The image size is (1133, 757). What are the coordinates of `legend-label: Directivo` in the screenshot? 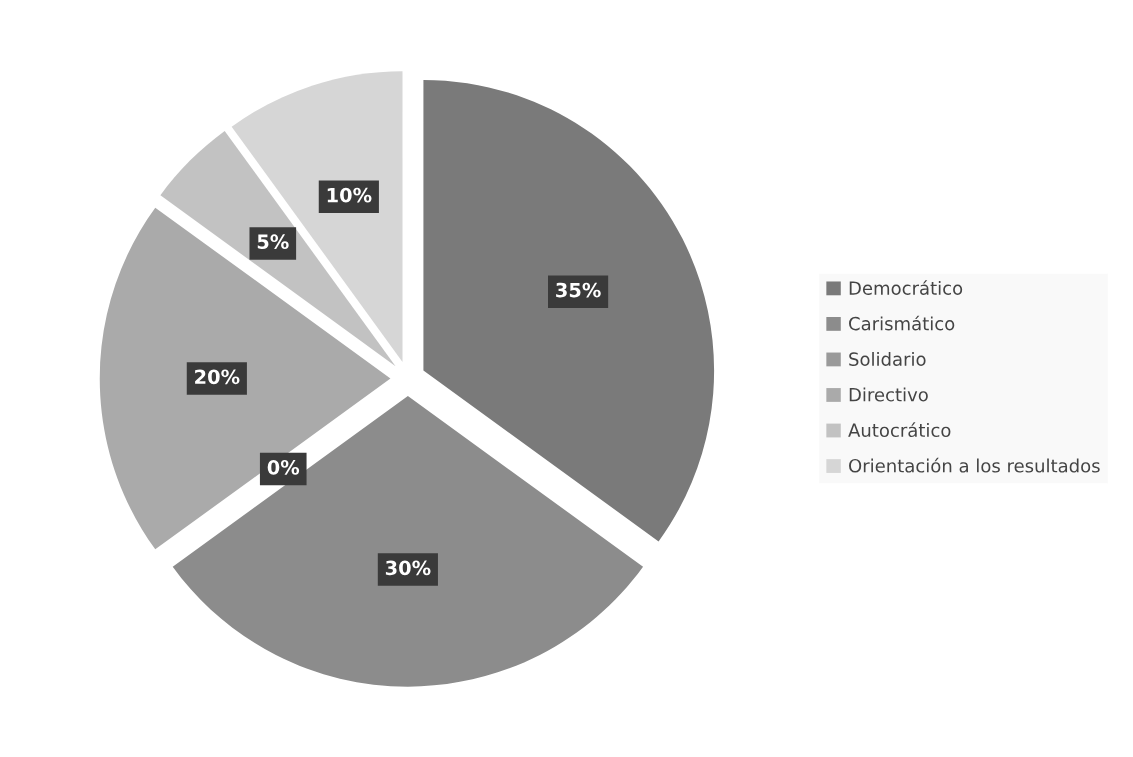 It's located at (888, 394).